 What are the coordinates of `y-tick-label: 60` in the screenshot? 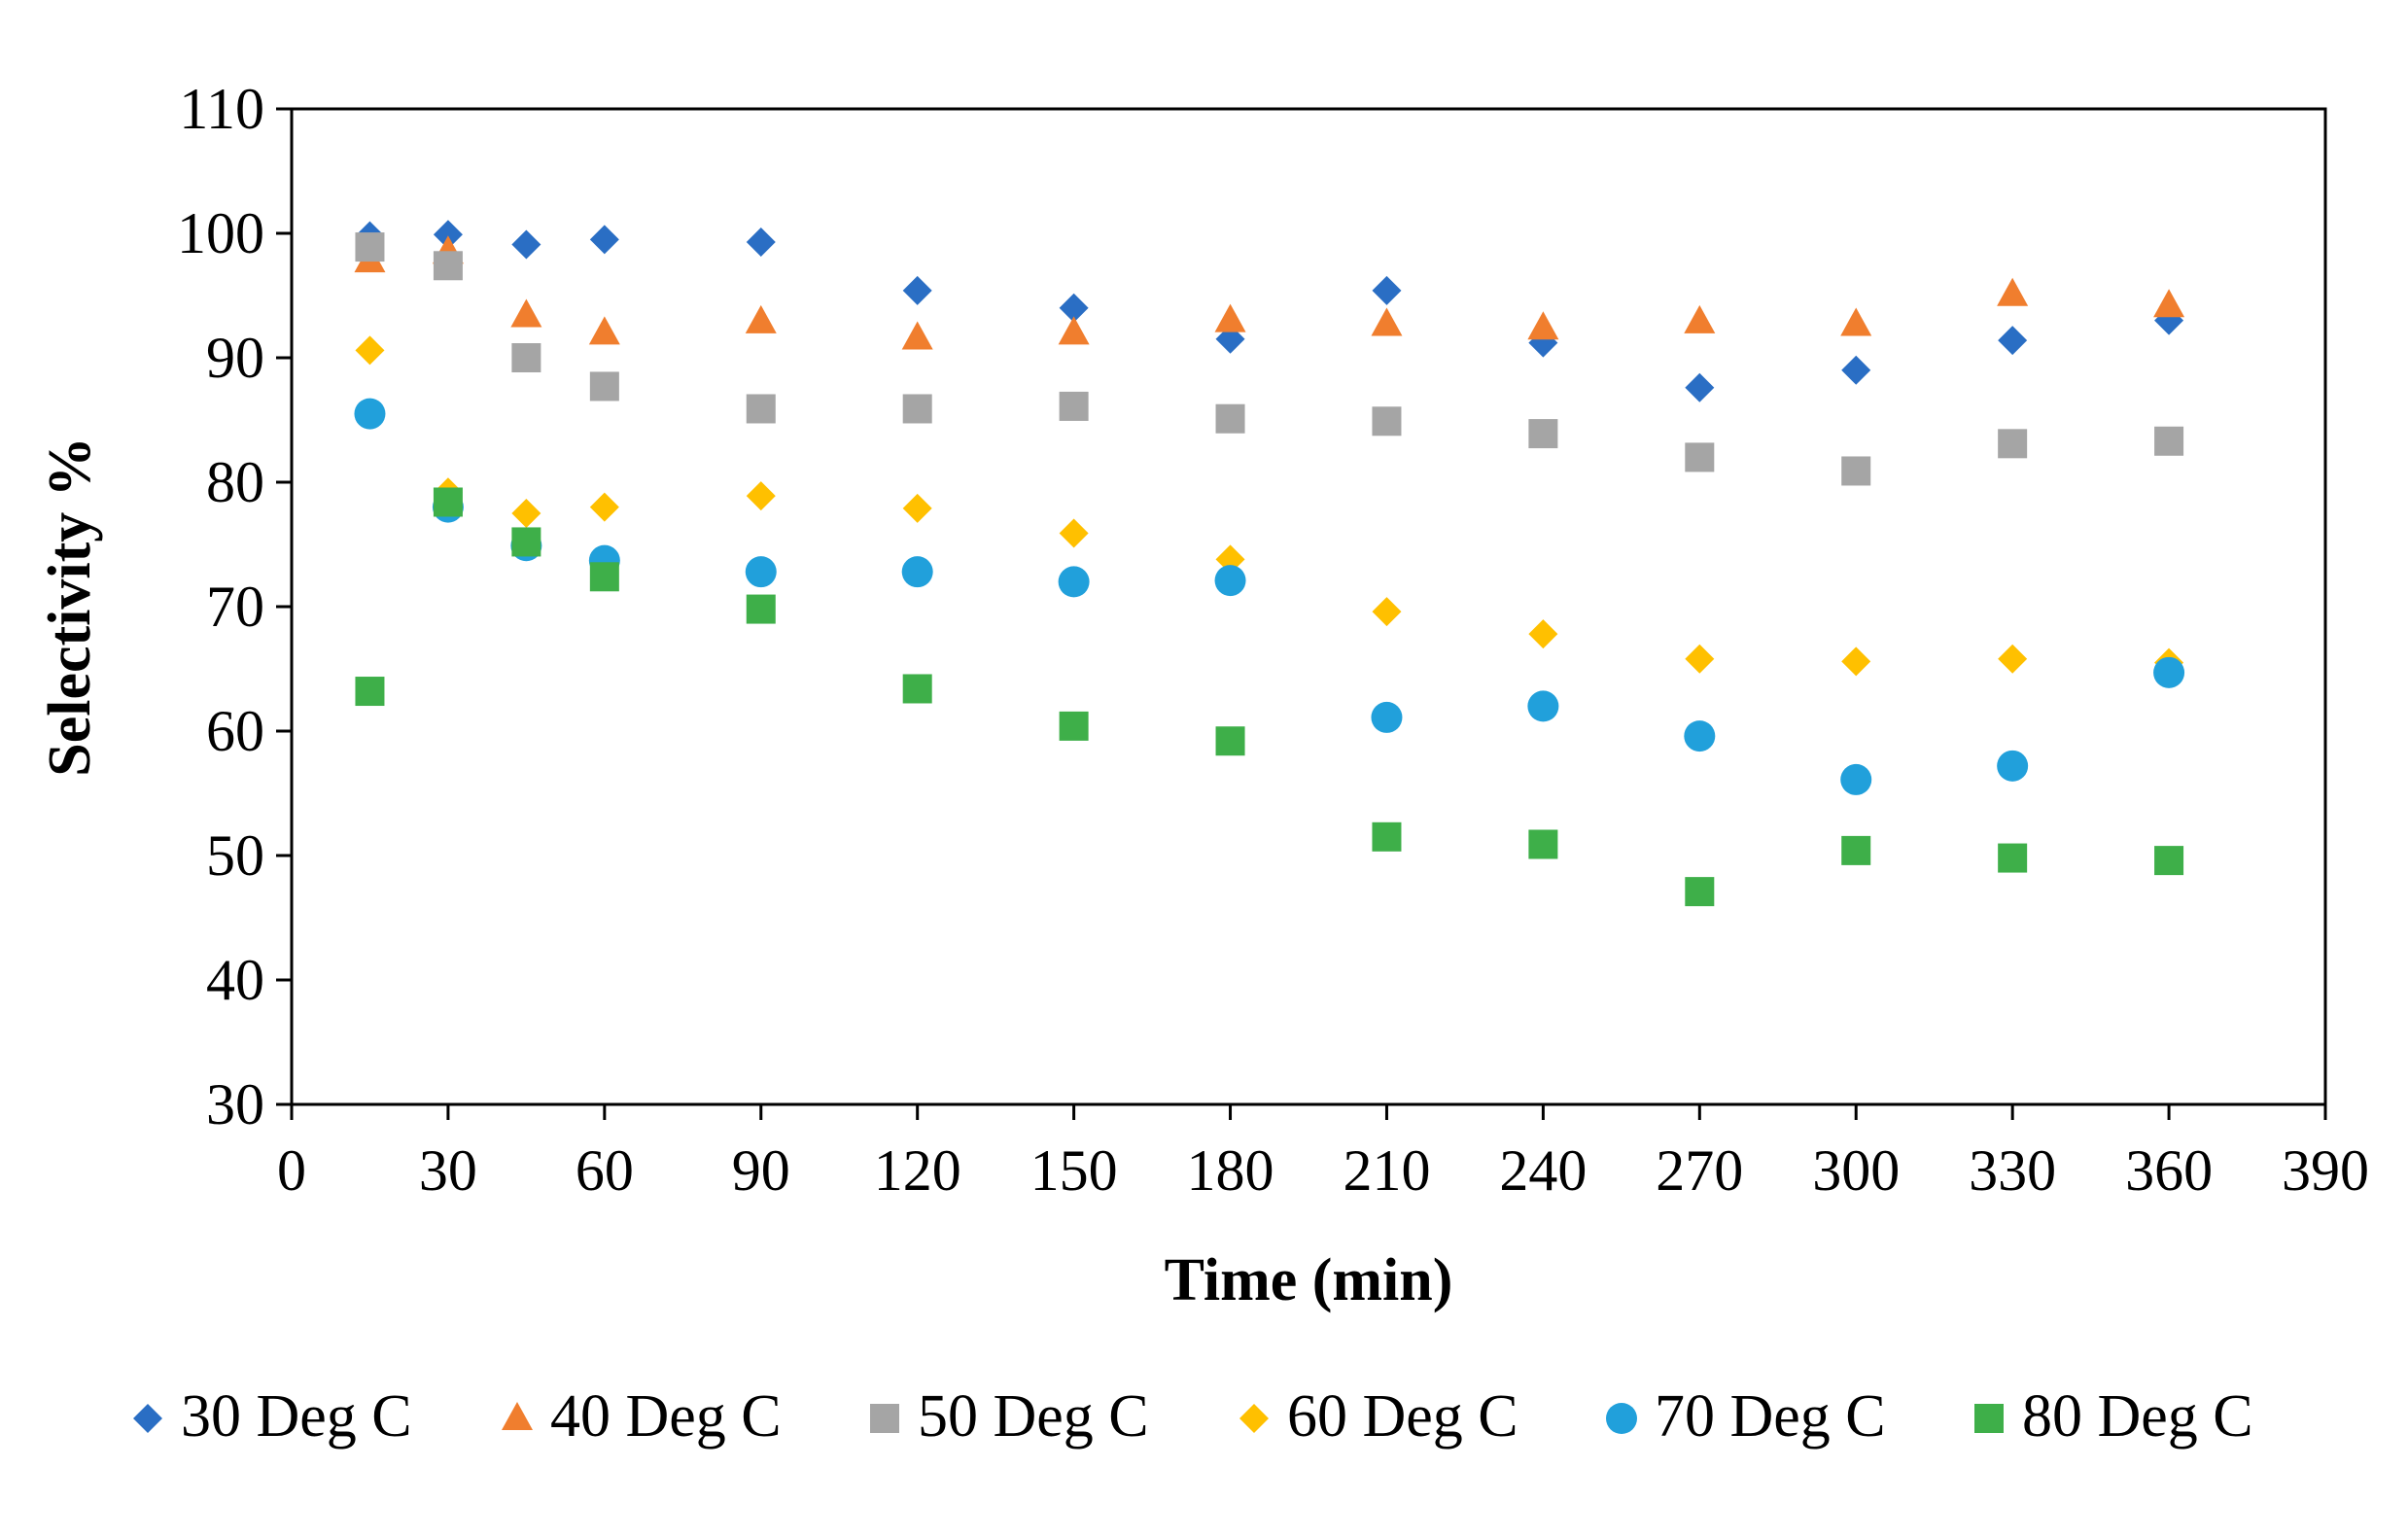 It's located at (235, 731).